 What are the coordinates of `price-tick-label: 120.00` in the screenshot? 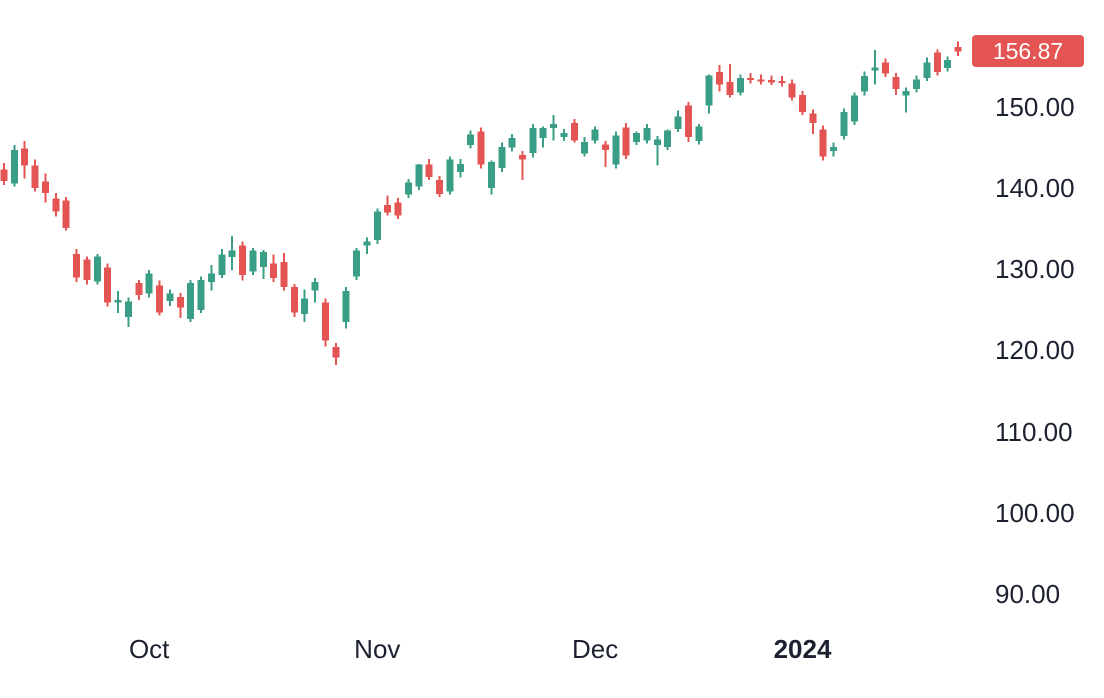 It's located at (1035, 350).